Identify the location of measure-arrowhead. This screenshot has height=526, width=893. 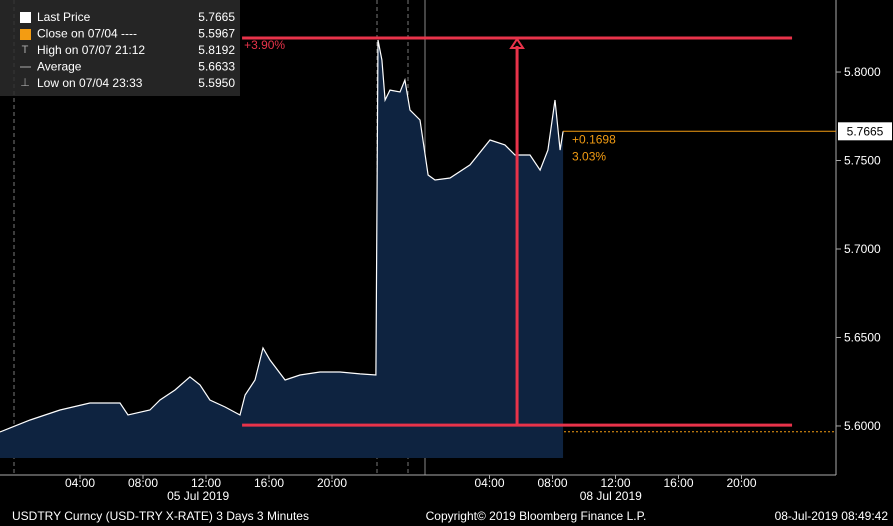
(517, 43).